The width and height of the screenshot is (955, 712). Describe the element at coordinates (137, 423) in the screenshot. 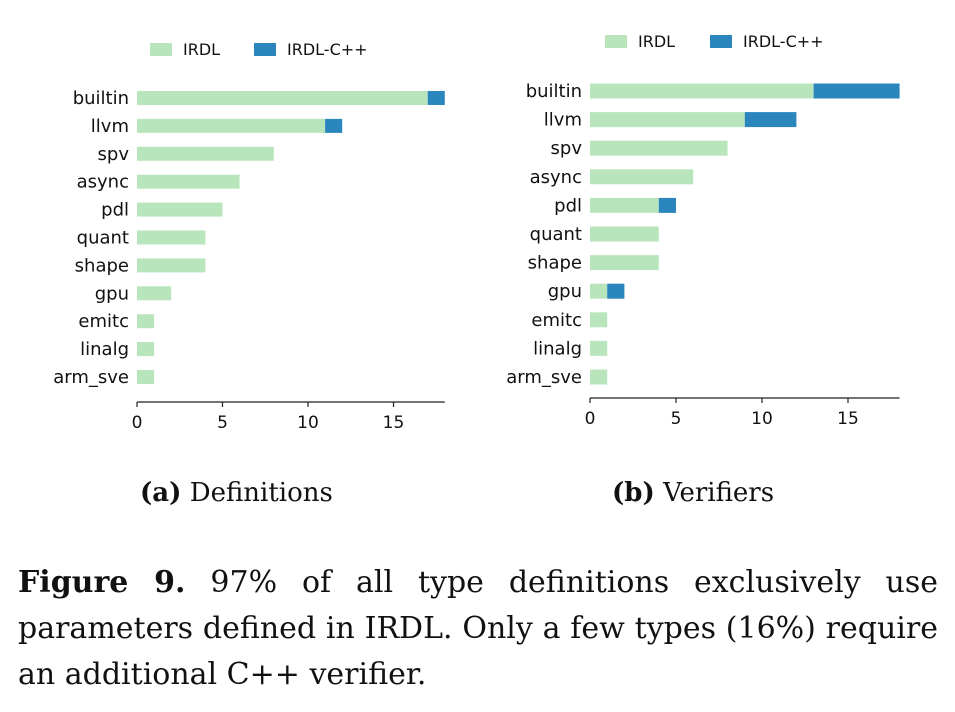

I see `charta-x-tick-label-0: 0` at that location.